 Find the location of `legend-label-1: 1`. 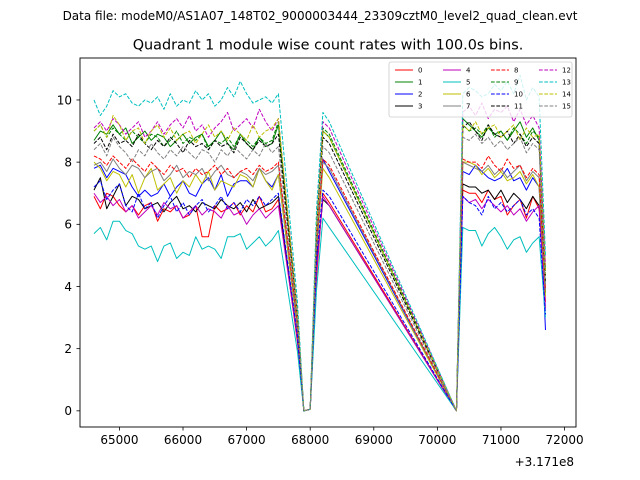

legend-label-1: 1 is located at coordinates (420, 83).